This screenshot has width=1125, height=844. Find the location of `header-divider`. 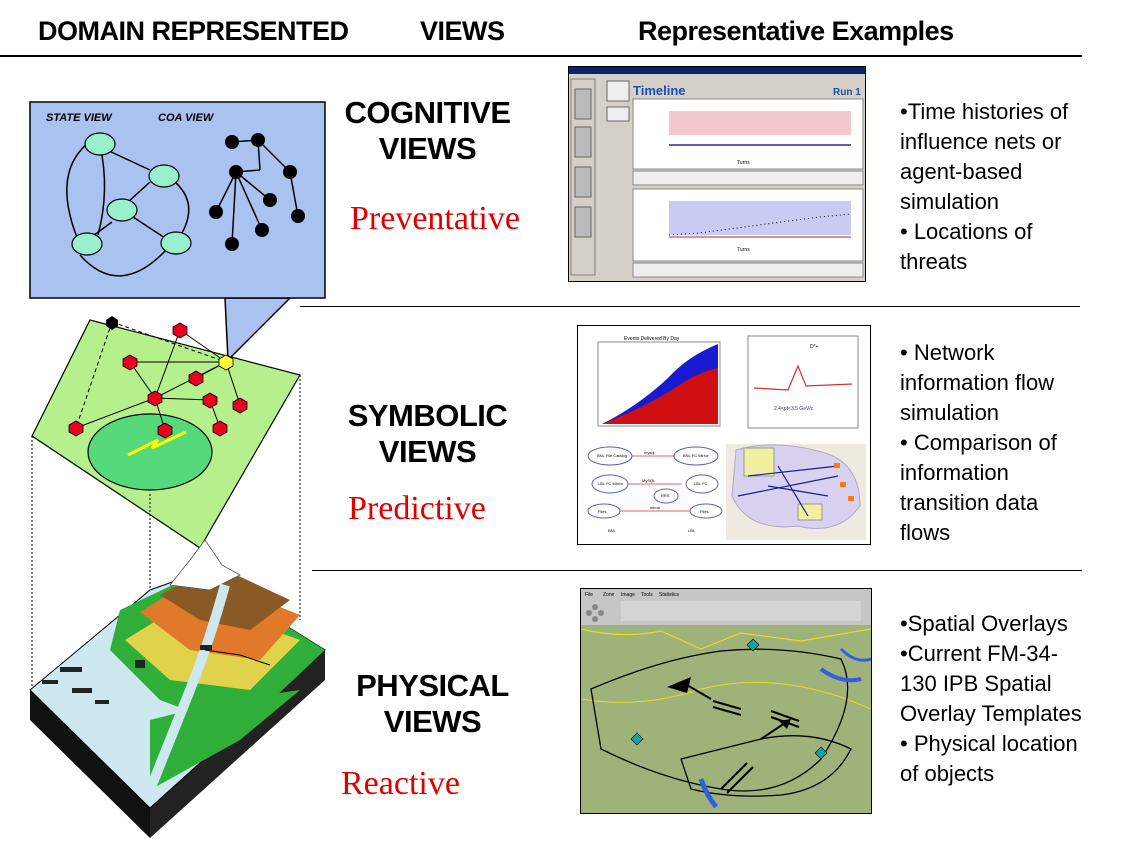

header-divider is located at coordinates (541, 56).